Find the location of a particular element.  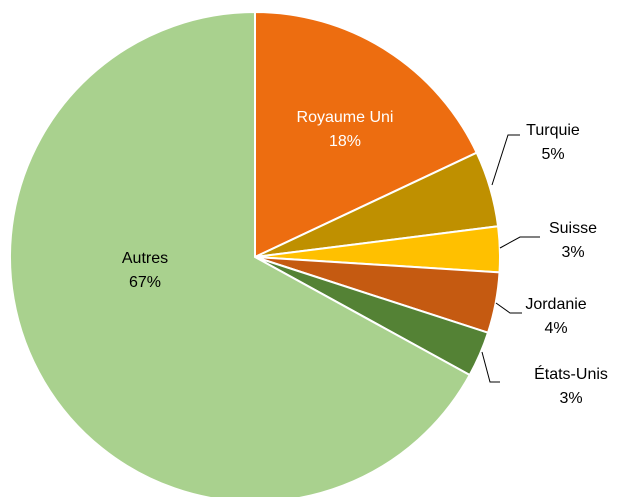

slice-value: 4% is located at coordinates (555, 328).